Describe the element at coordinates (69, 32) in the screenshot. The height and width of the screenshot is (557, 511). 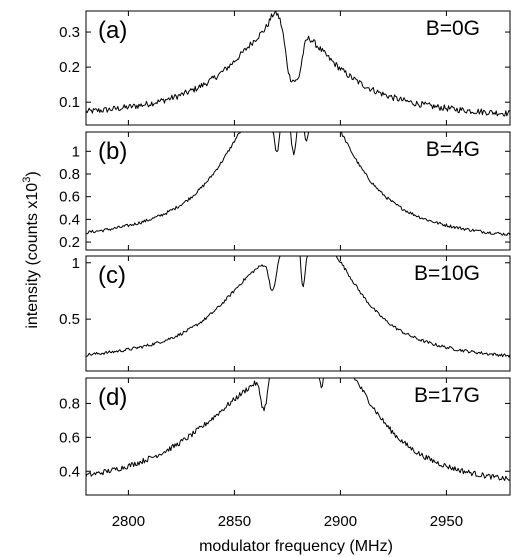
I see `y-tick-label: 0.3` at that location.